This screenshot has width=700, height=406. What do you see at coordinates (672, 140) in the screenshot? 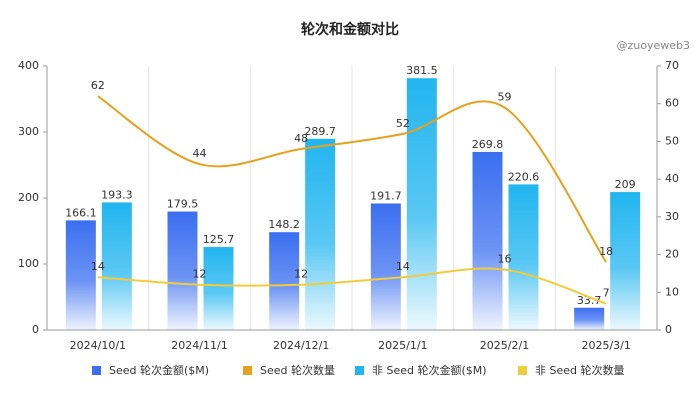
I see `y2-tick-label: 50` at bounding box center [672, 140].